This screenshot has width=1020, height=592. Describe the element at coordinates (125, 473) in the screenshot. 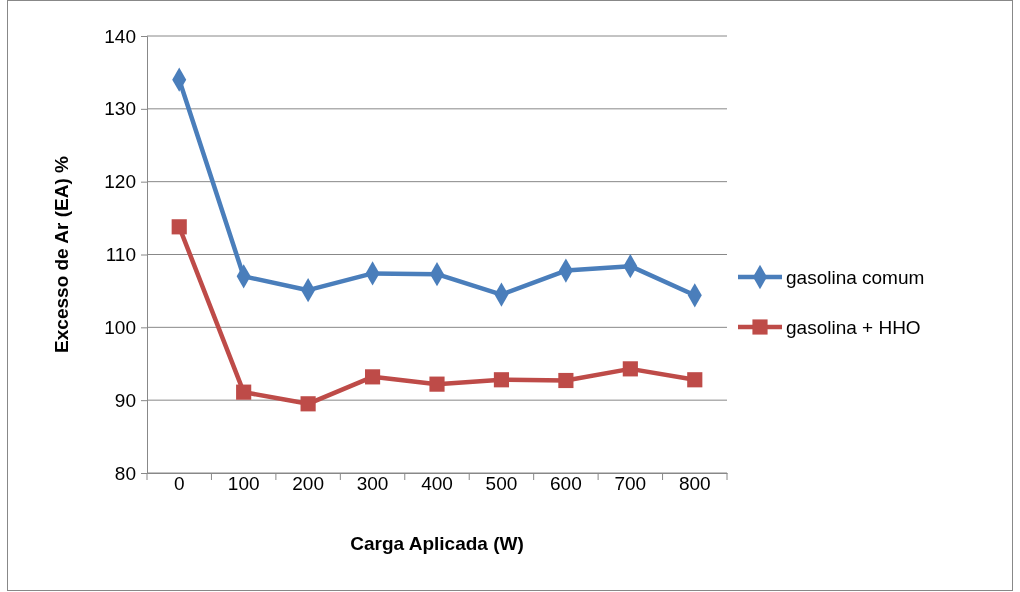

I see `y-tick-label: 80` at that location.